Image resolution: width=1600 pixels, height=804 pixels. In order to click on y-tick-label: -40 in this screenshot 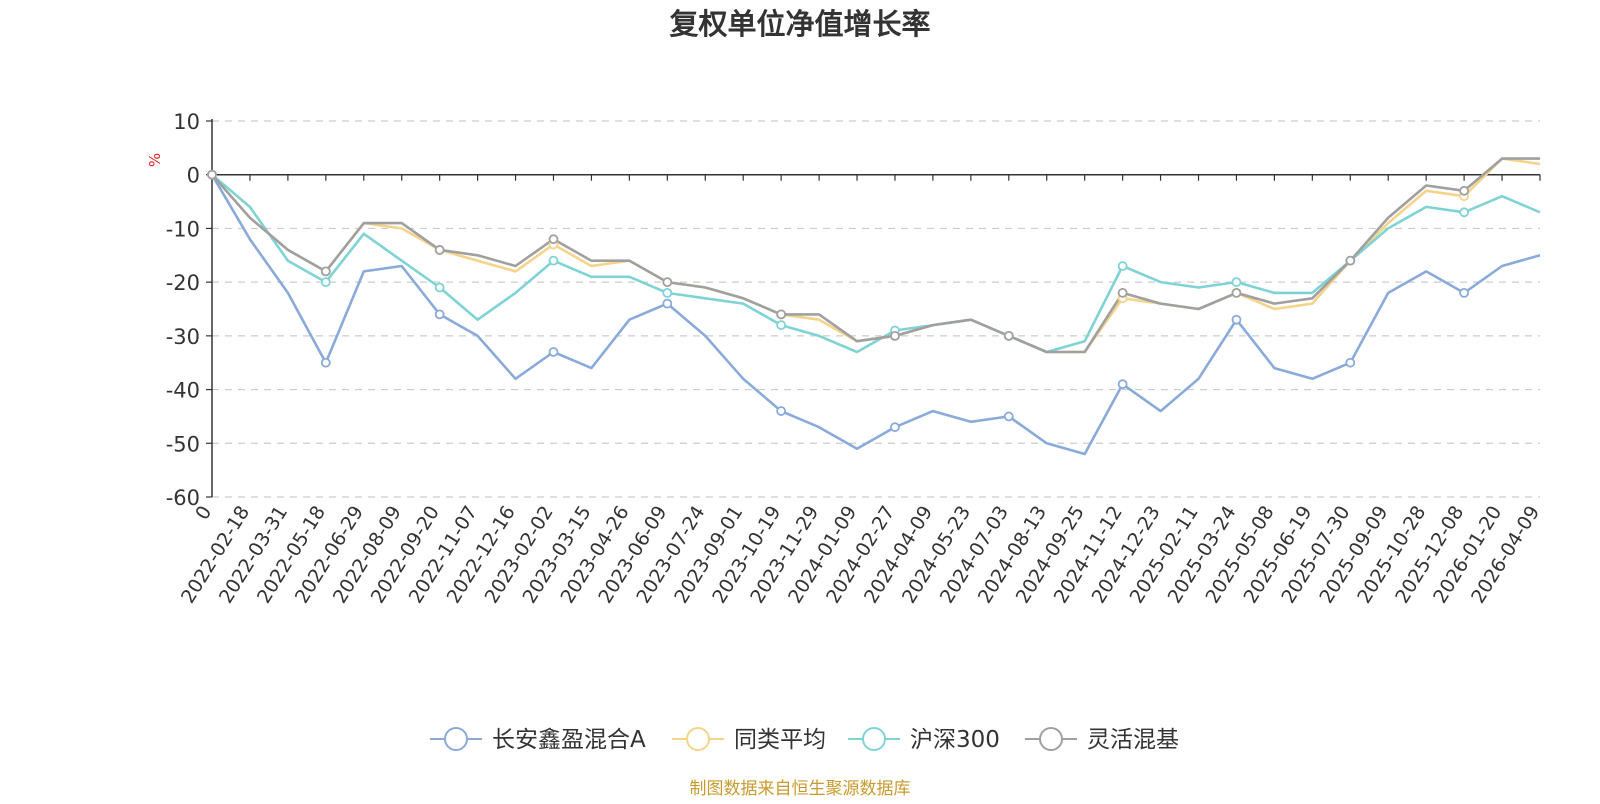, I will do `click(183, 391)`.